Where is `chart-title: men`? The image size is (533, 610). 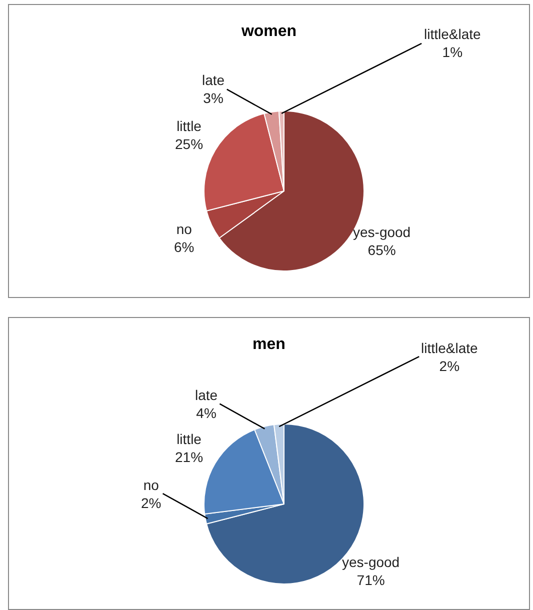 chart-title: men is located at coordinates (269, 345).